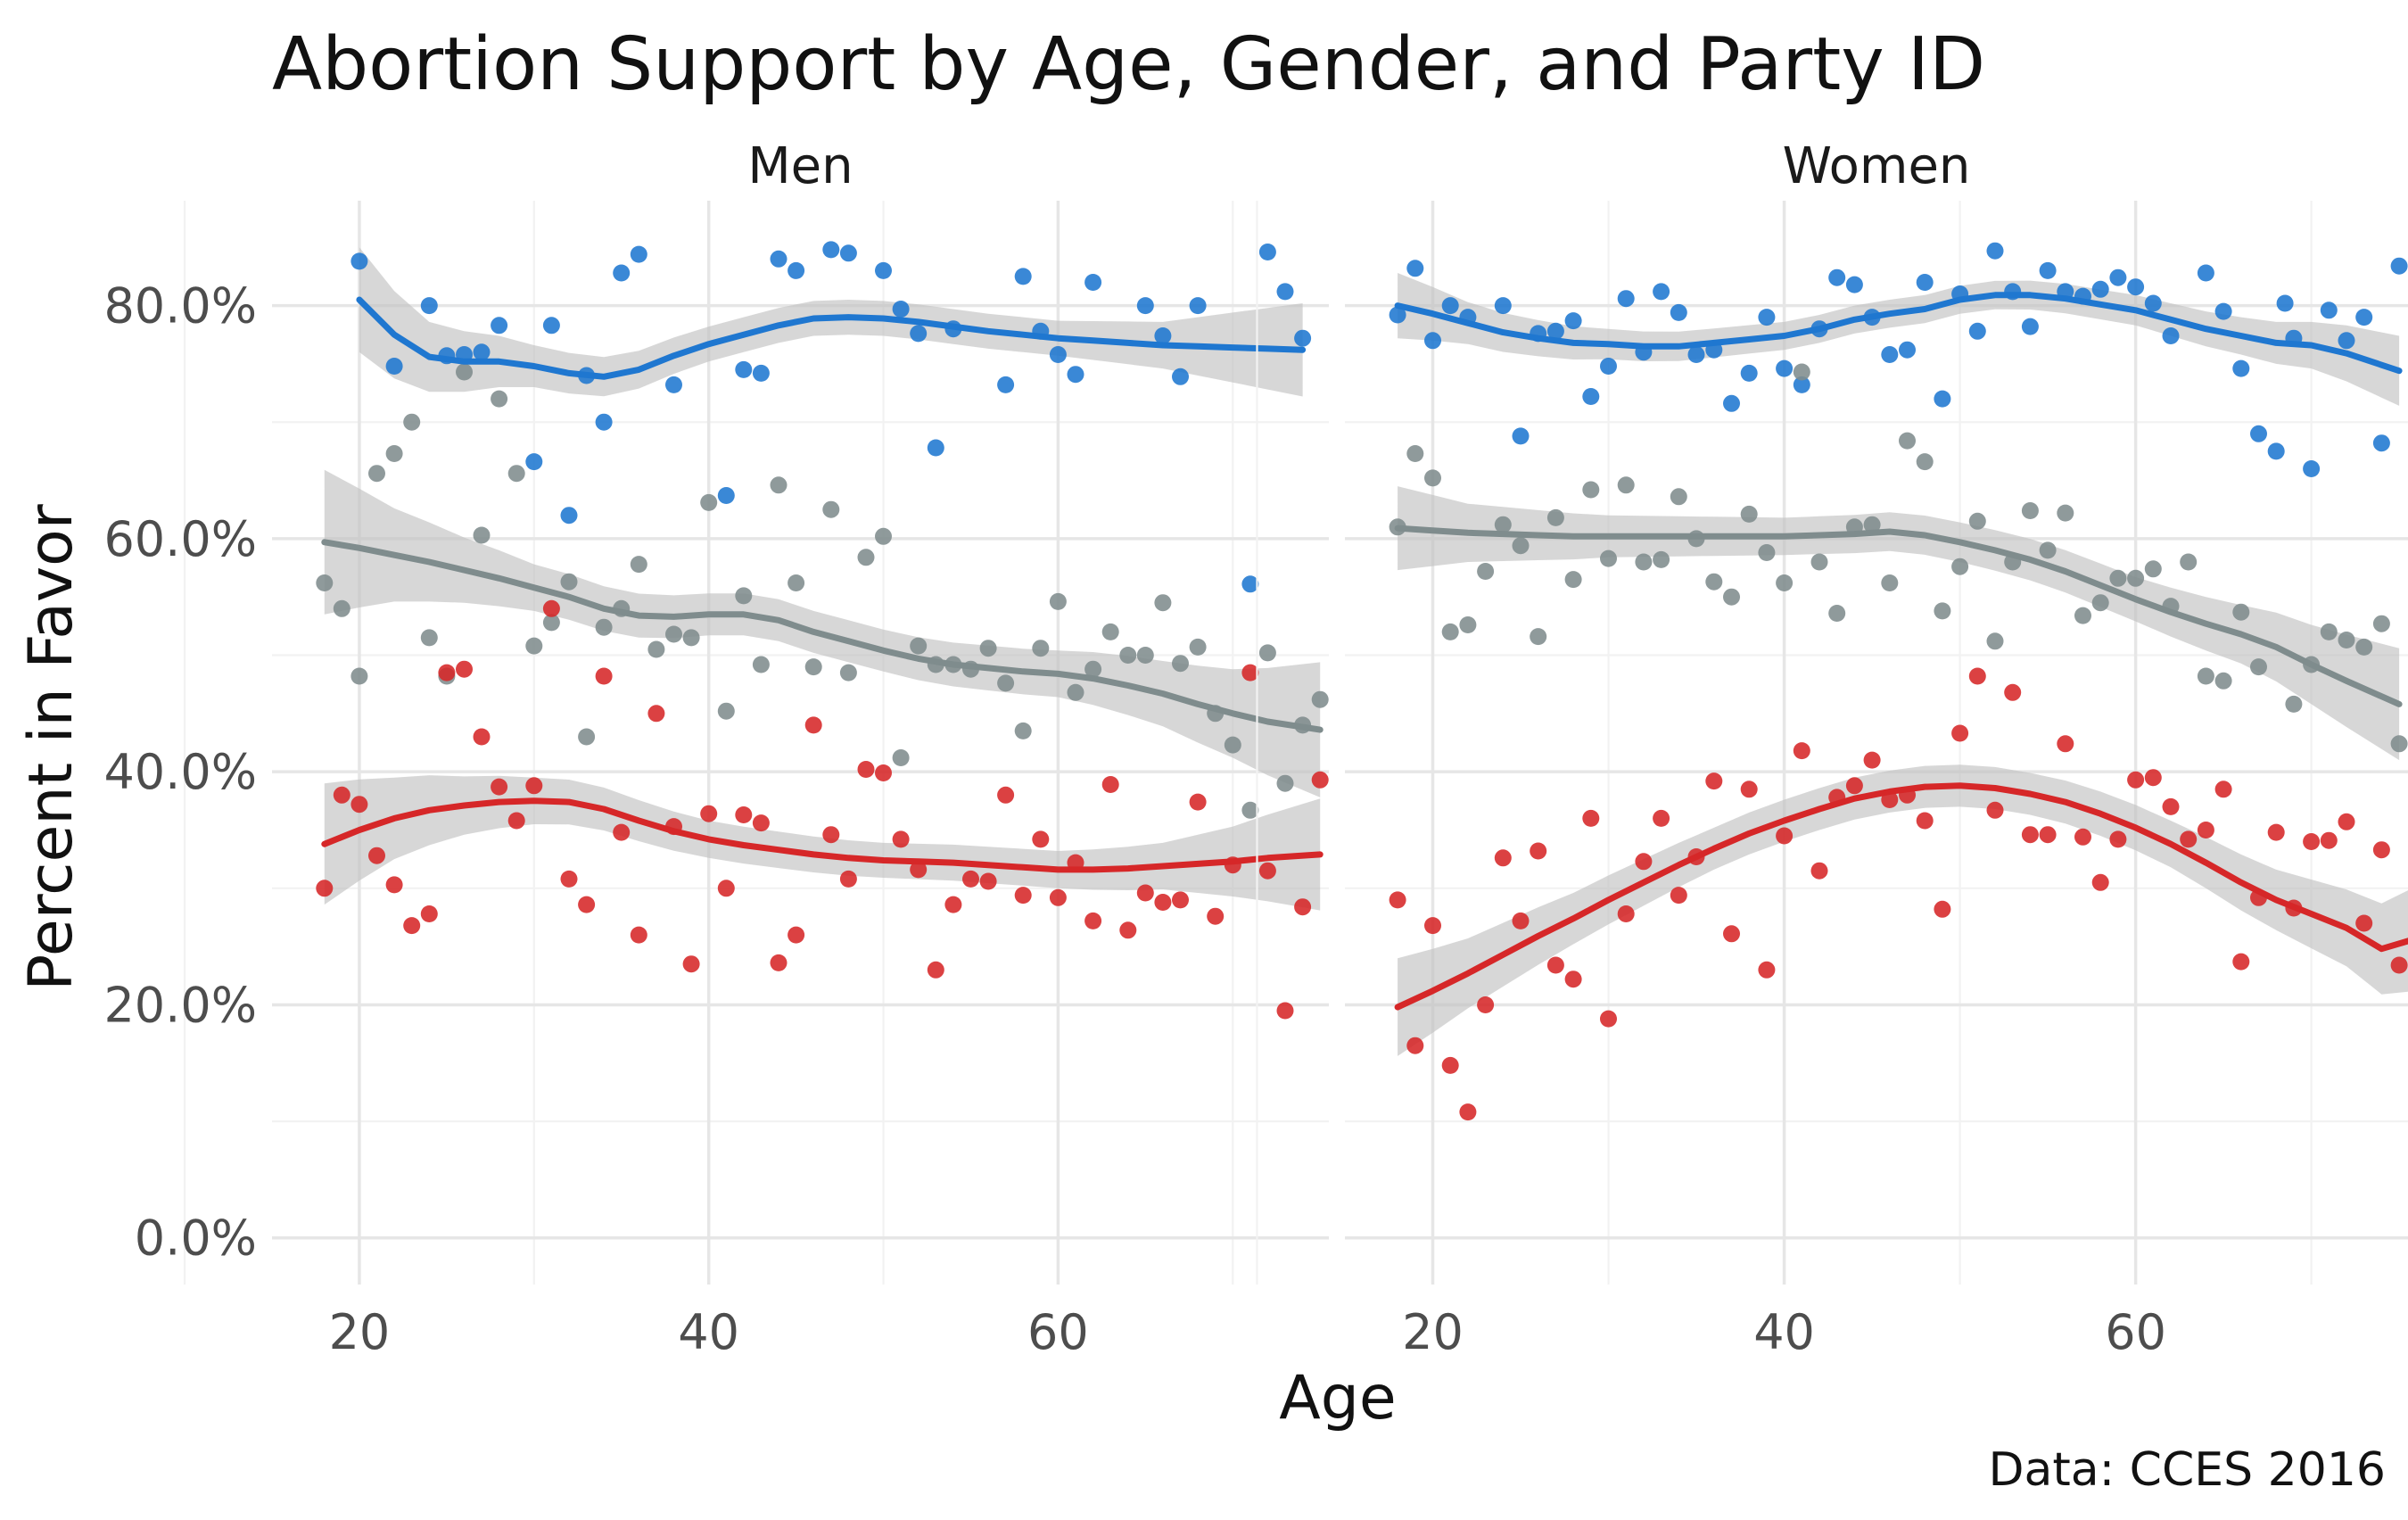  What do you see at coordinates (1899, 623) in the screenshot?
I see `confidence-band-ind` at bounding box center [1899, 623].